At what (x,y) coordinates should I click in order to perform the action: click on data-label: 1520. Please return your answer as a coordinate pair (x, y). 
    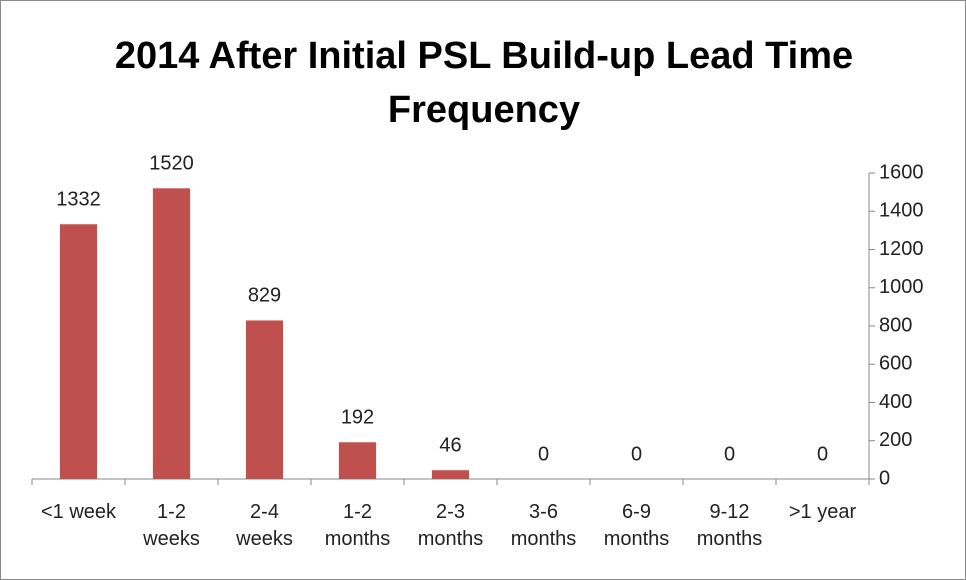
    Looking at the image, I should click on (171, 164).